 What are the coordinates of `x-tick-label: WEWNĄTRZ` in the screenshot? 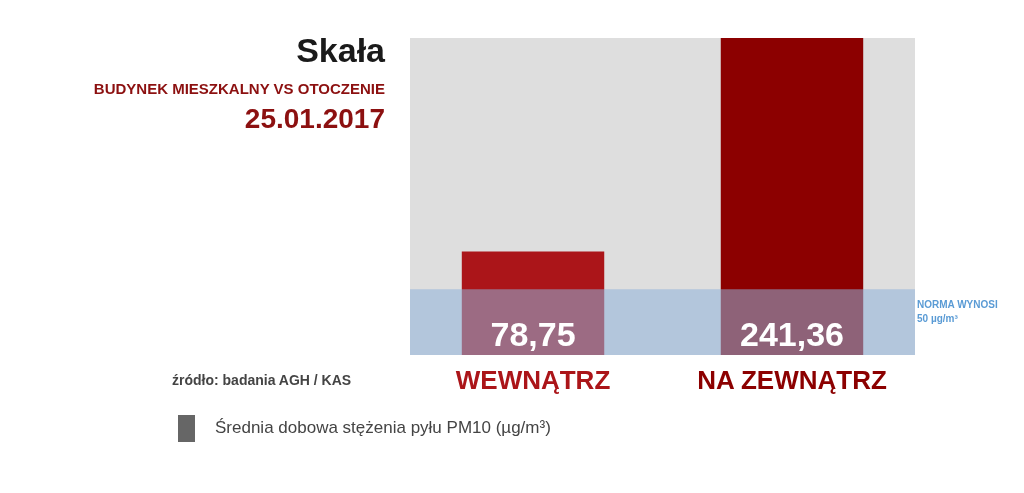 It's located at (533, 379).